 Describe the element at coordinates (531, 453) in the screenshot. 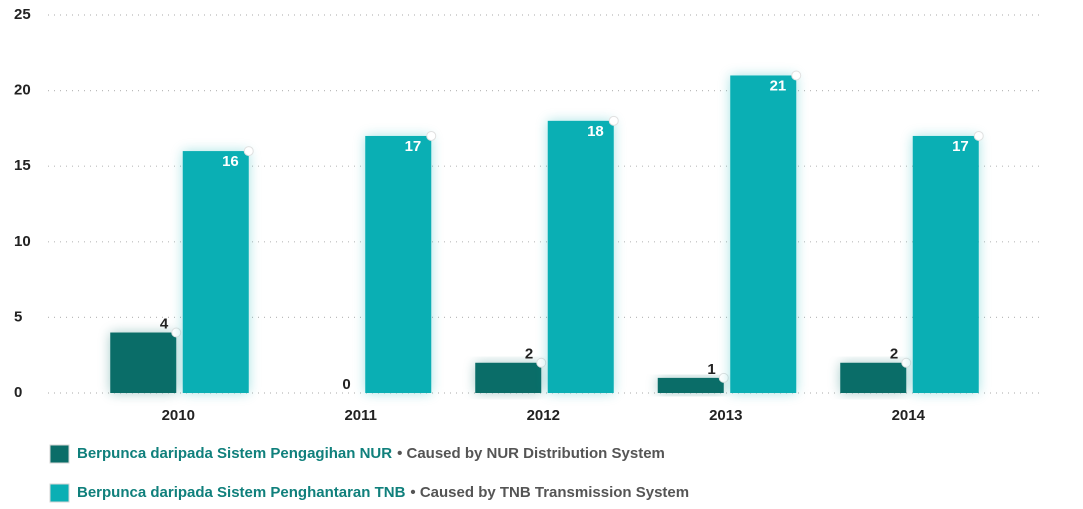

I see `legend-description: • Caused by NUR Distribution System` at that location.